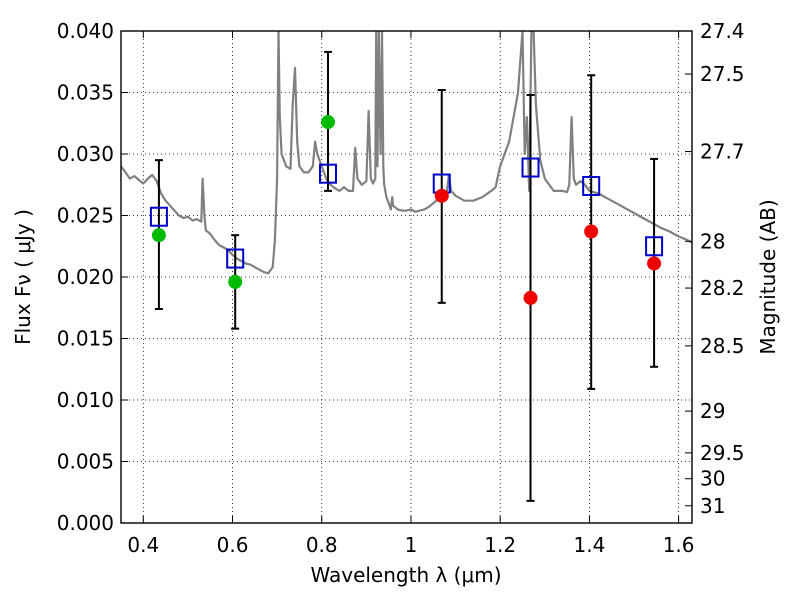 Image resolution: width=800 pixels, height=600 pixels. I want to click on y2-tick-label: 29, so click(712, 411).